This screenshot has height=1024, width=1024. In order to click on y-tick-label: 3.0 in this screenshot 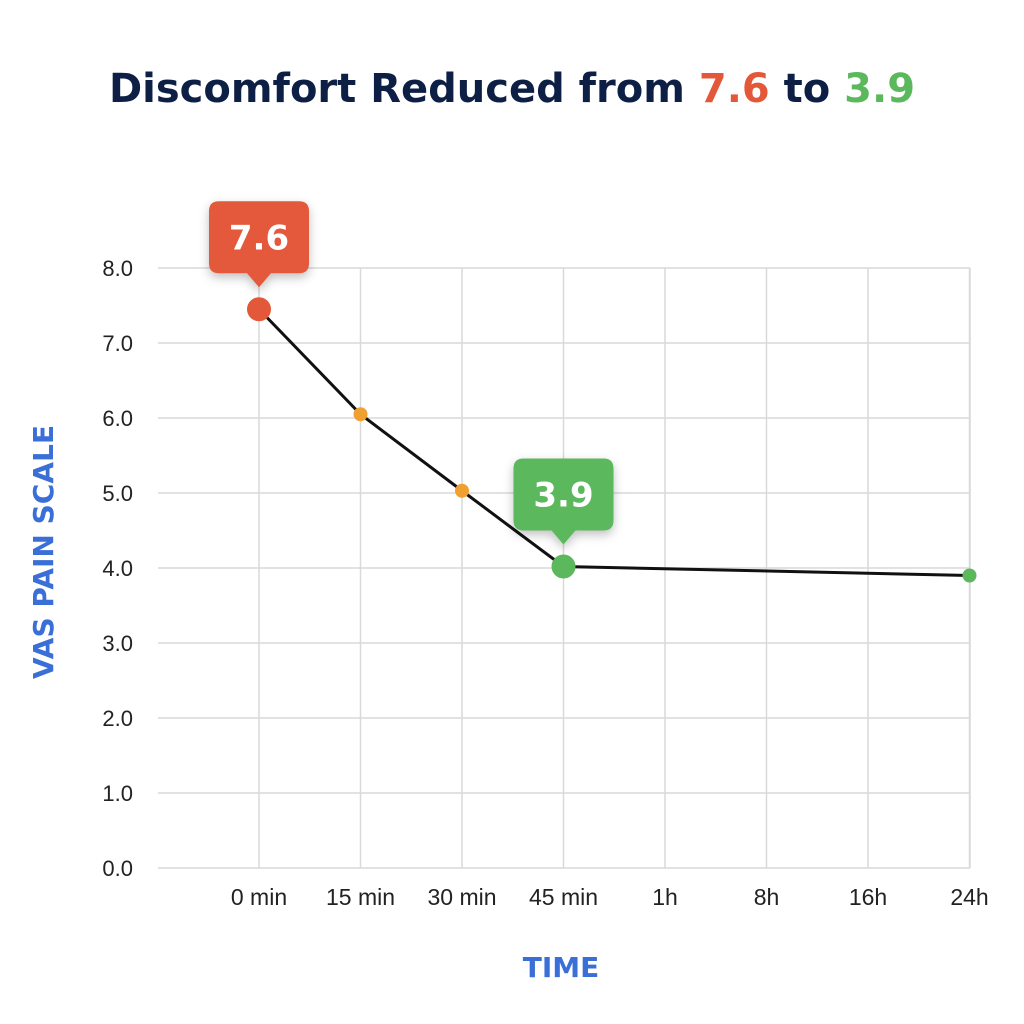, I will do `click(117, 643)`.